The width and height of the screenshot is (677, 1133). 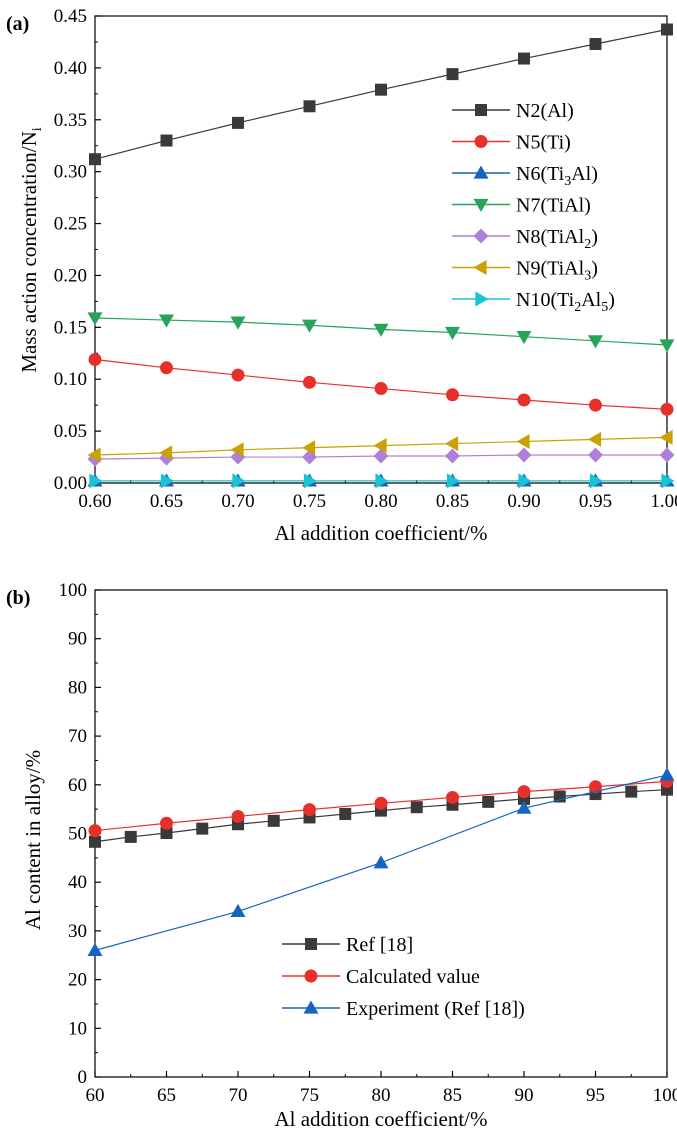 What do you see at coordinates (18, 598) in the screenshot?
I see `panel-b-label: (b)` at bounding box center [18, 598].